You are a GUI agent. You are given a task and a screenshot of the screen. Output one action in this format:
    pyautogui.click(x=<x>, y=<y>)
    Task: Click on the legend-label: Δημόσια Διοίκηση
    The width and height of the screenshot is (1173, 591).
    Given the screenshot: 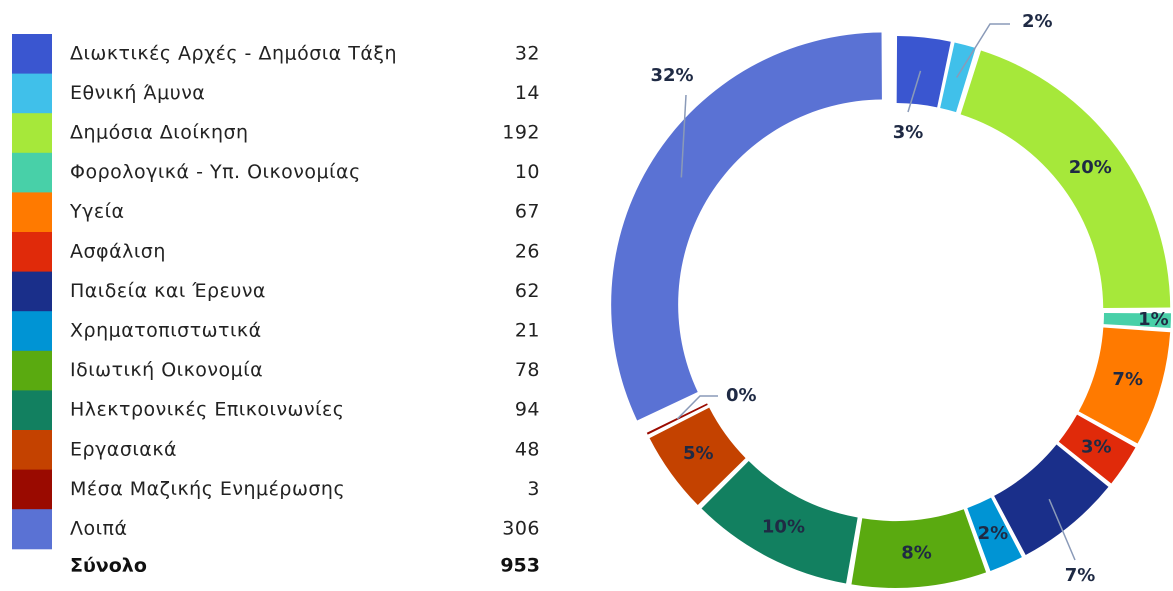 What is the action you would take?
    pyautogui.click(x=159, y=133)
    